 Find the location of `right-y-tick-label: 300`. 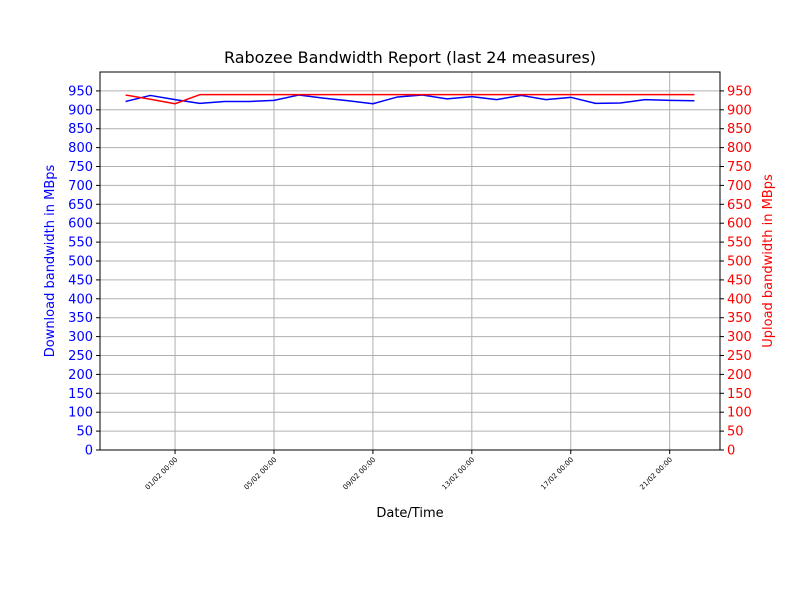

right-y-tick-label: 300 is located at coordinates (739, 337).